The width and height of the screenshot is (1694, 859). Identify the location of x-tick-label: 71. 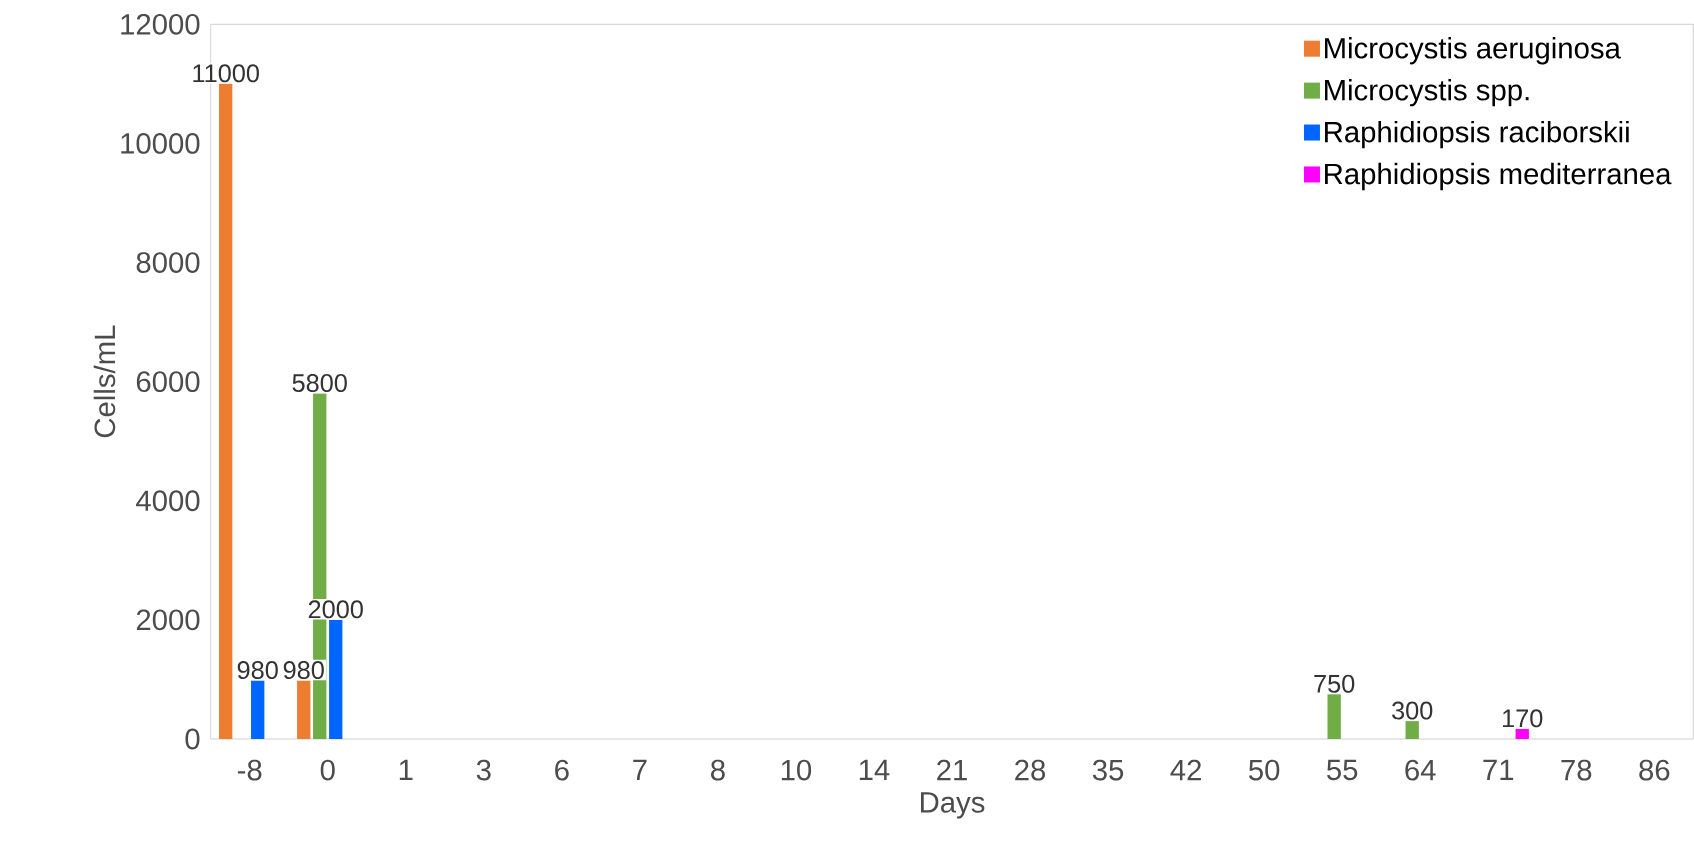
(1498, 769).